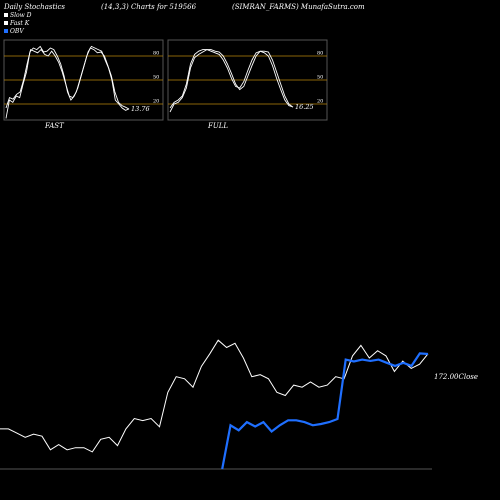  What do you see at coordinates (156, 78) in the screenshot?
I see `fast-tick-label-50: 50` at bounding box center [156, 78].